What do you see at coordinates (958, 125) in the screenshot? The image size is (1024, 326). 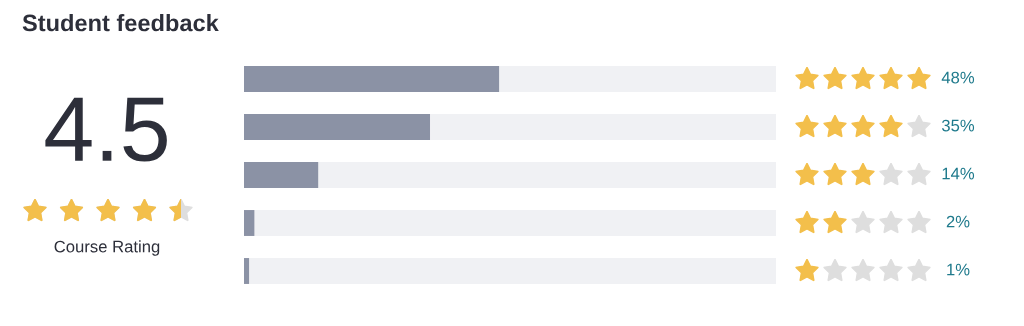 I see `data-label: 35%` at bounding box center [958, 125].